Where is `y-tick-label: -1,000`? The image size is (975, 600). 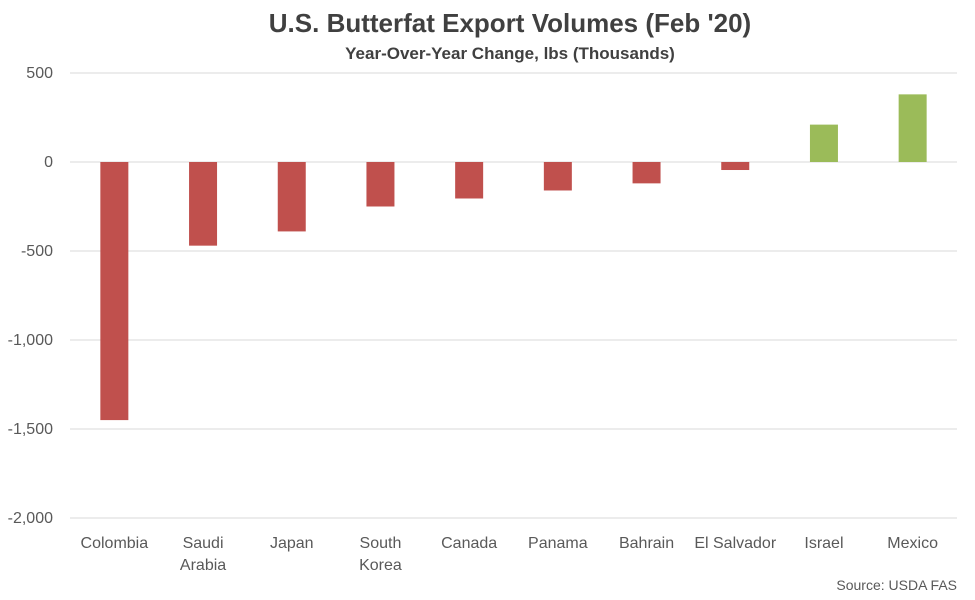 y-tick-label: -1,000 is located at coordinates (30, 340).